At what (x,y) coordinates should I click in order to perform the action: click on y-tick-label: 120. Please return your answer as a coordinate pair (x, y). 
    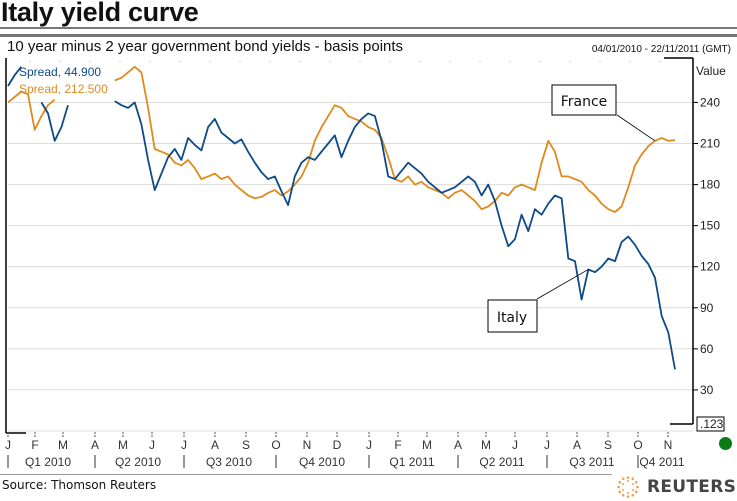
    Looking at the image, I should click on (710, 267).